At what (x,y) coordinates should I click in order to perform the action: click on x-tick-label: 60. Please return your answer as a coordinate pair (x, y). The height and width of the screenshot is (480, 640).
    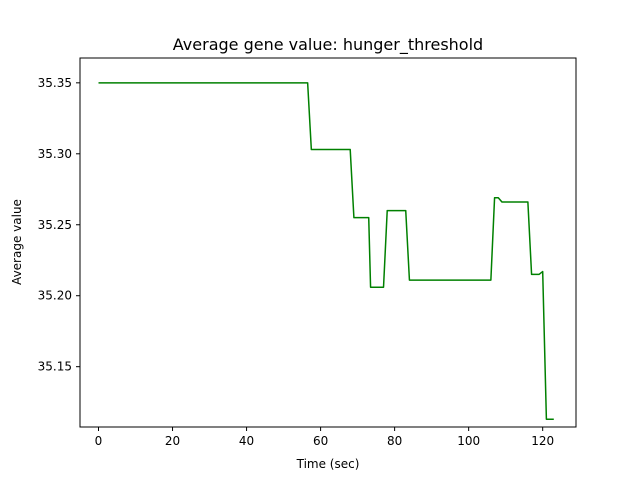
    Looking at the image, I should click on (320, 441).